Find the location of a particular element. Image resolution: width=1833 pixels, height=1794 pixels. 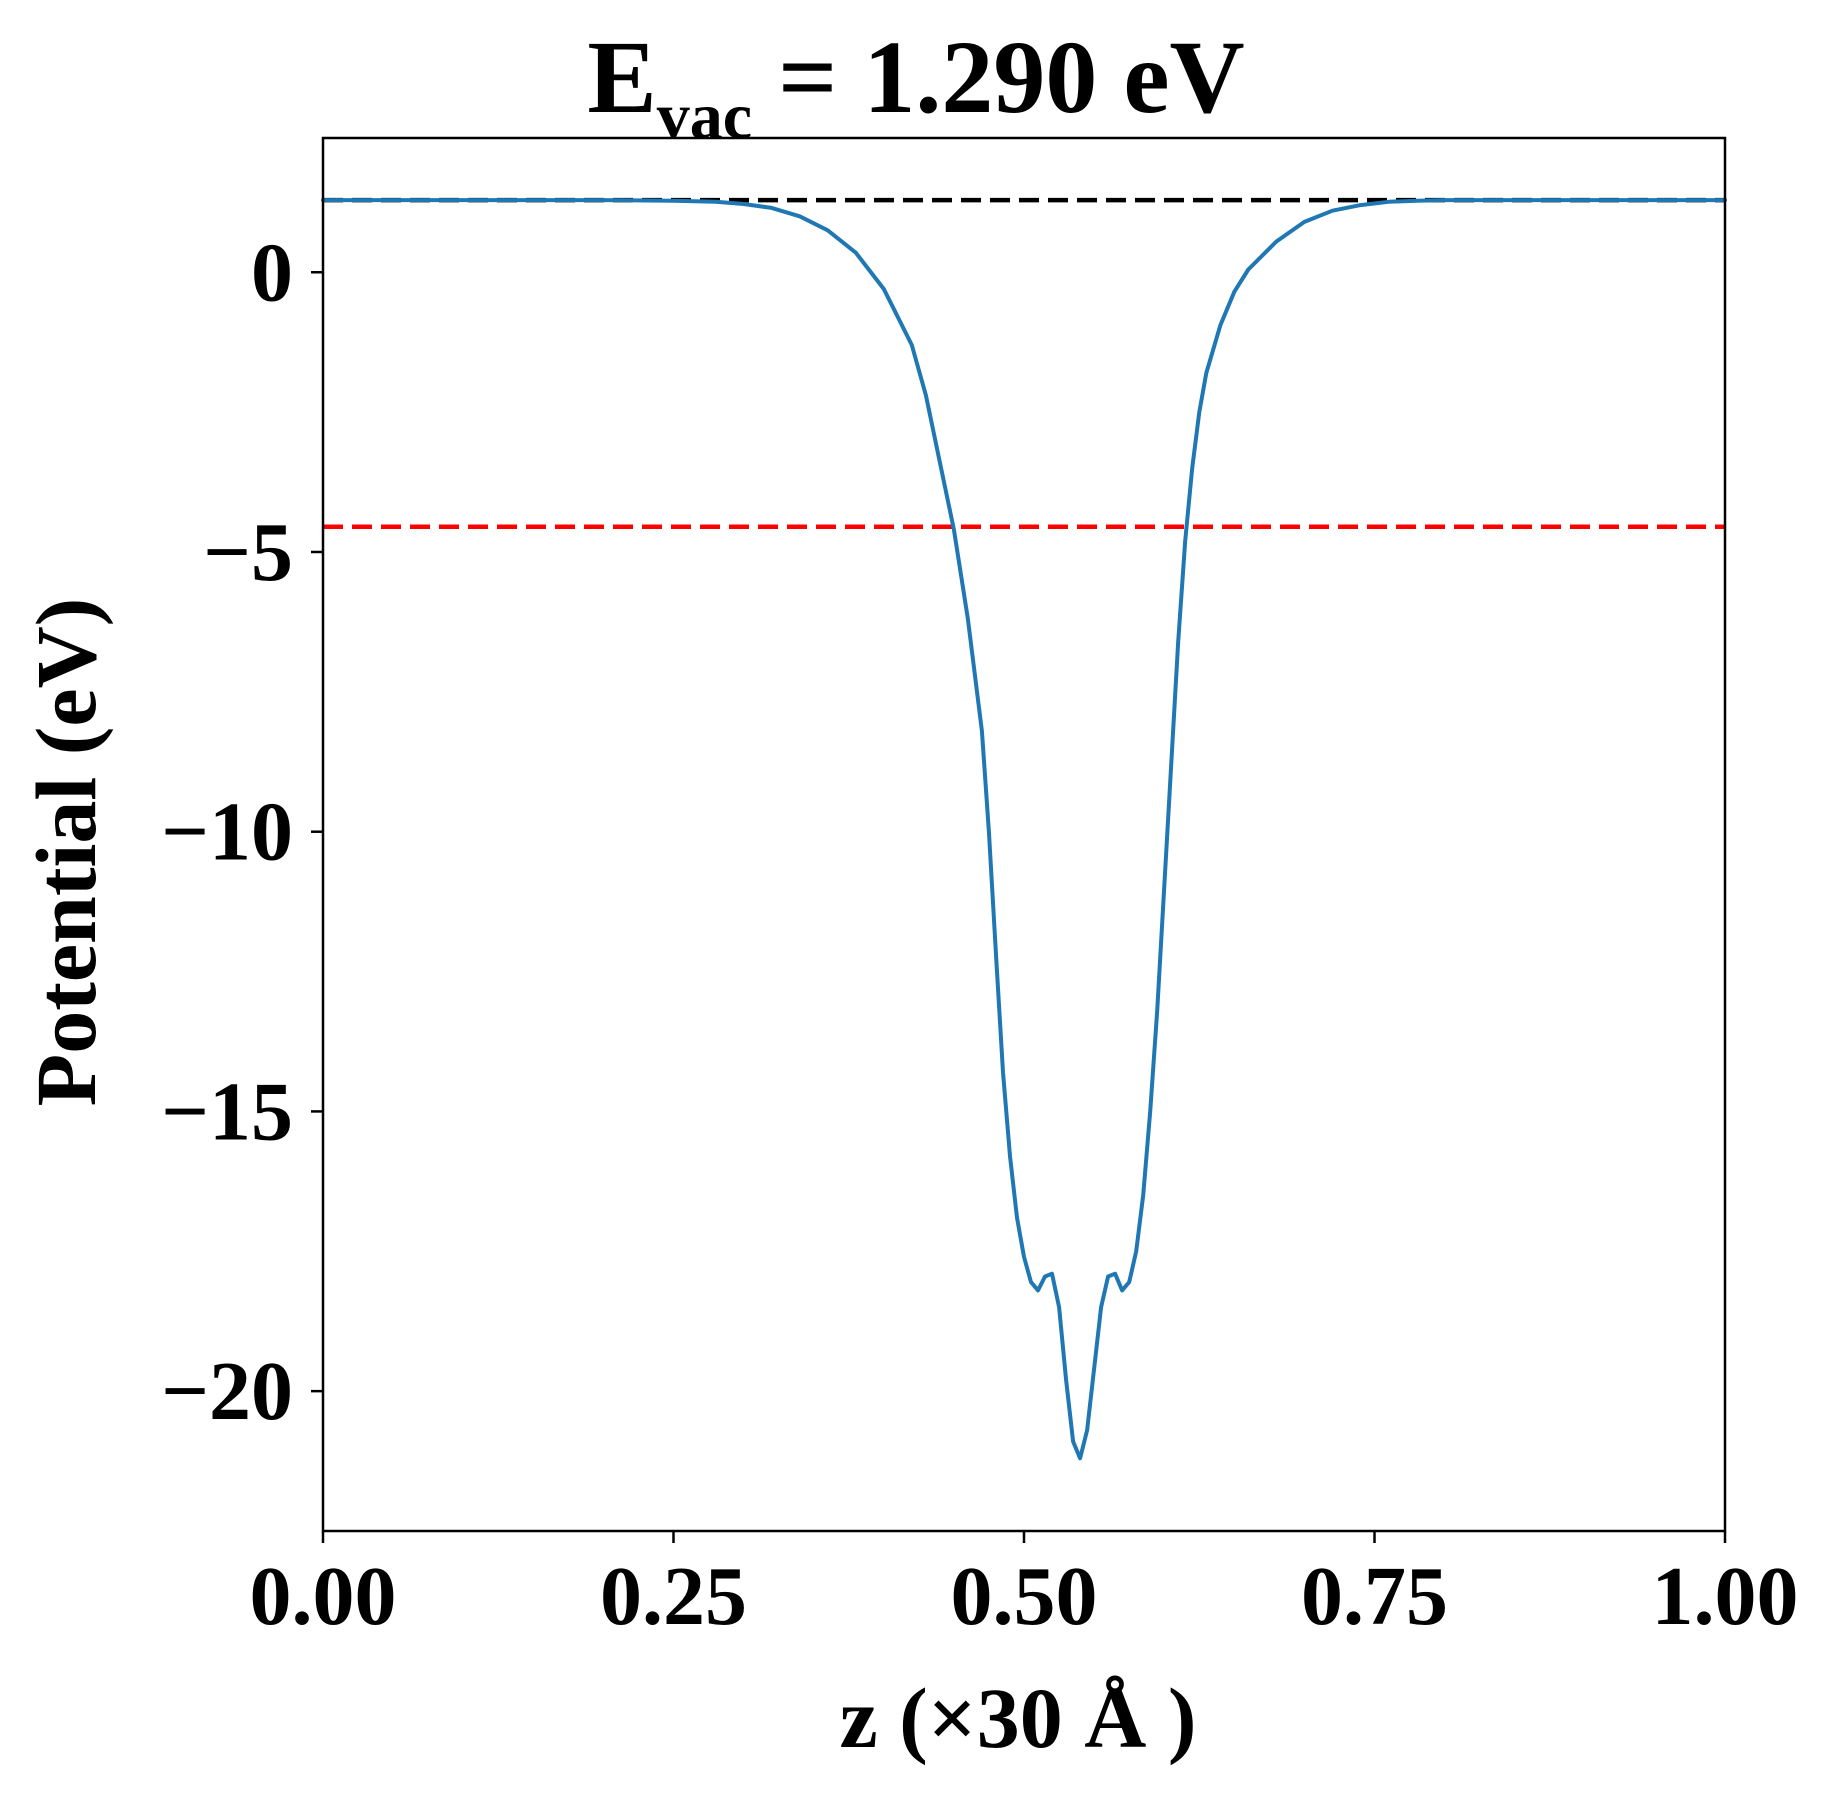

y-axis-ticks: 0 −5 −10 −15 −20 is located at coordinates (242, 832).